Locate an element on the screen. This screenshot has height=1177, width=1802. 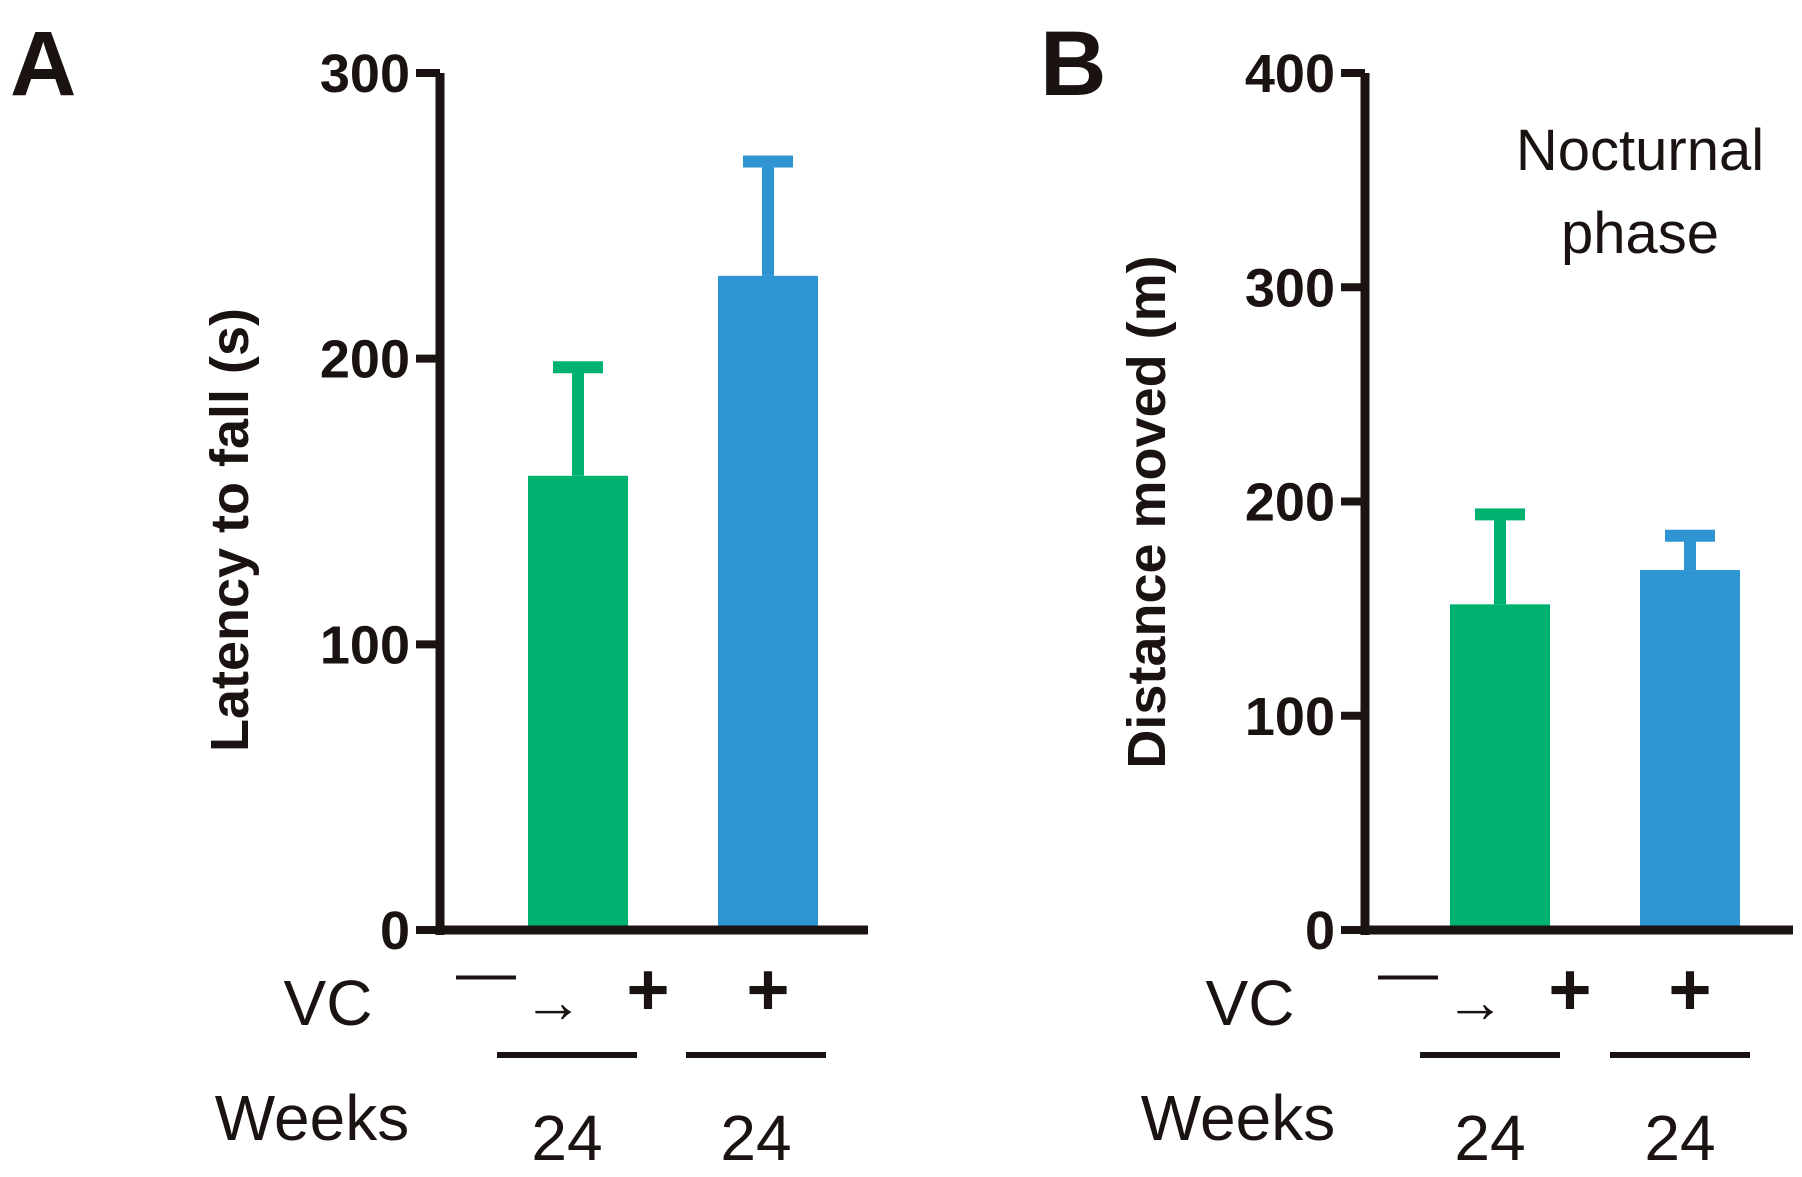
vc-plus-b-2: + is located at coordinates (1689, 989).